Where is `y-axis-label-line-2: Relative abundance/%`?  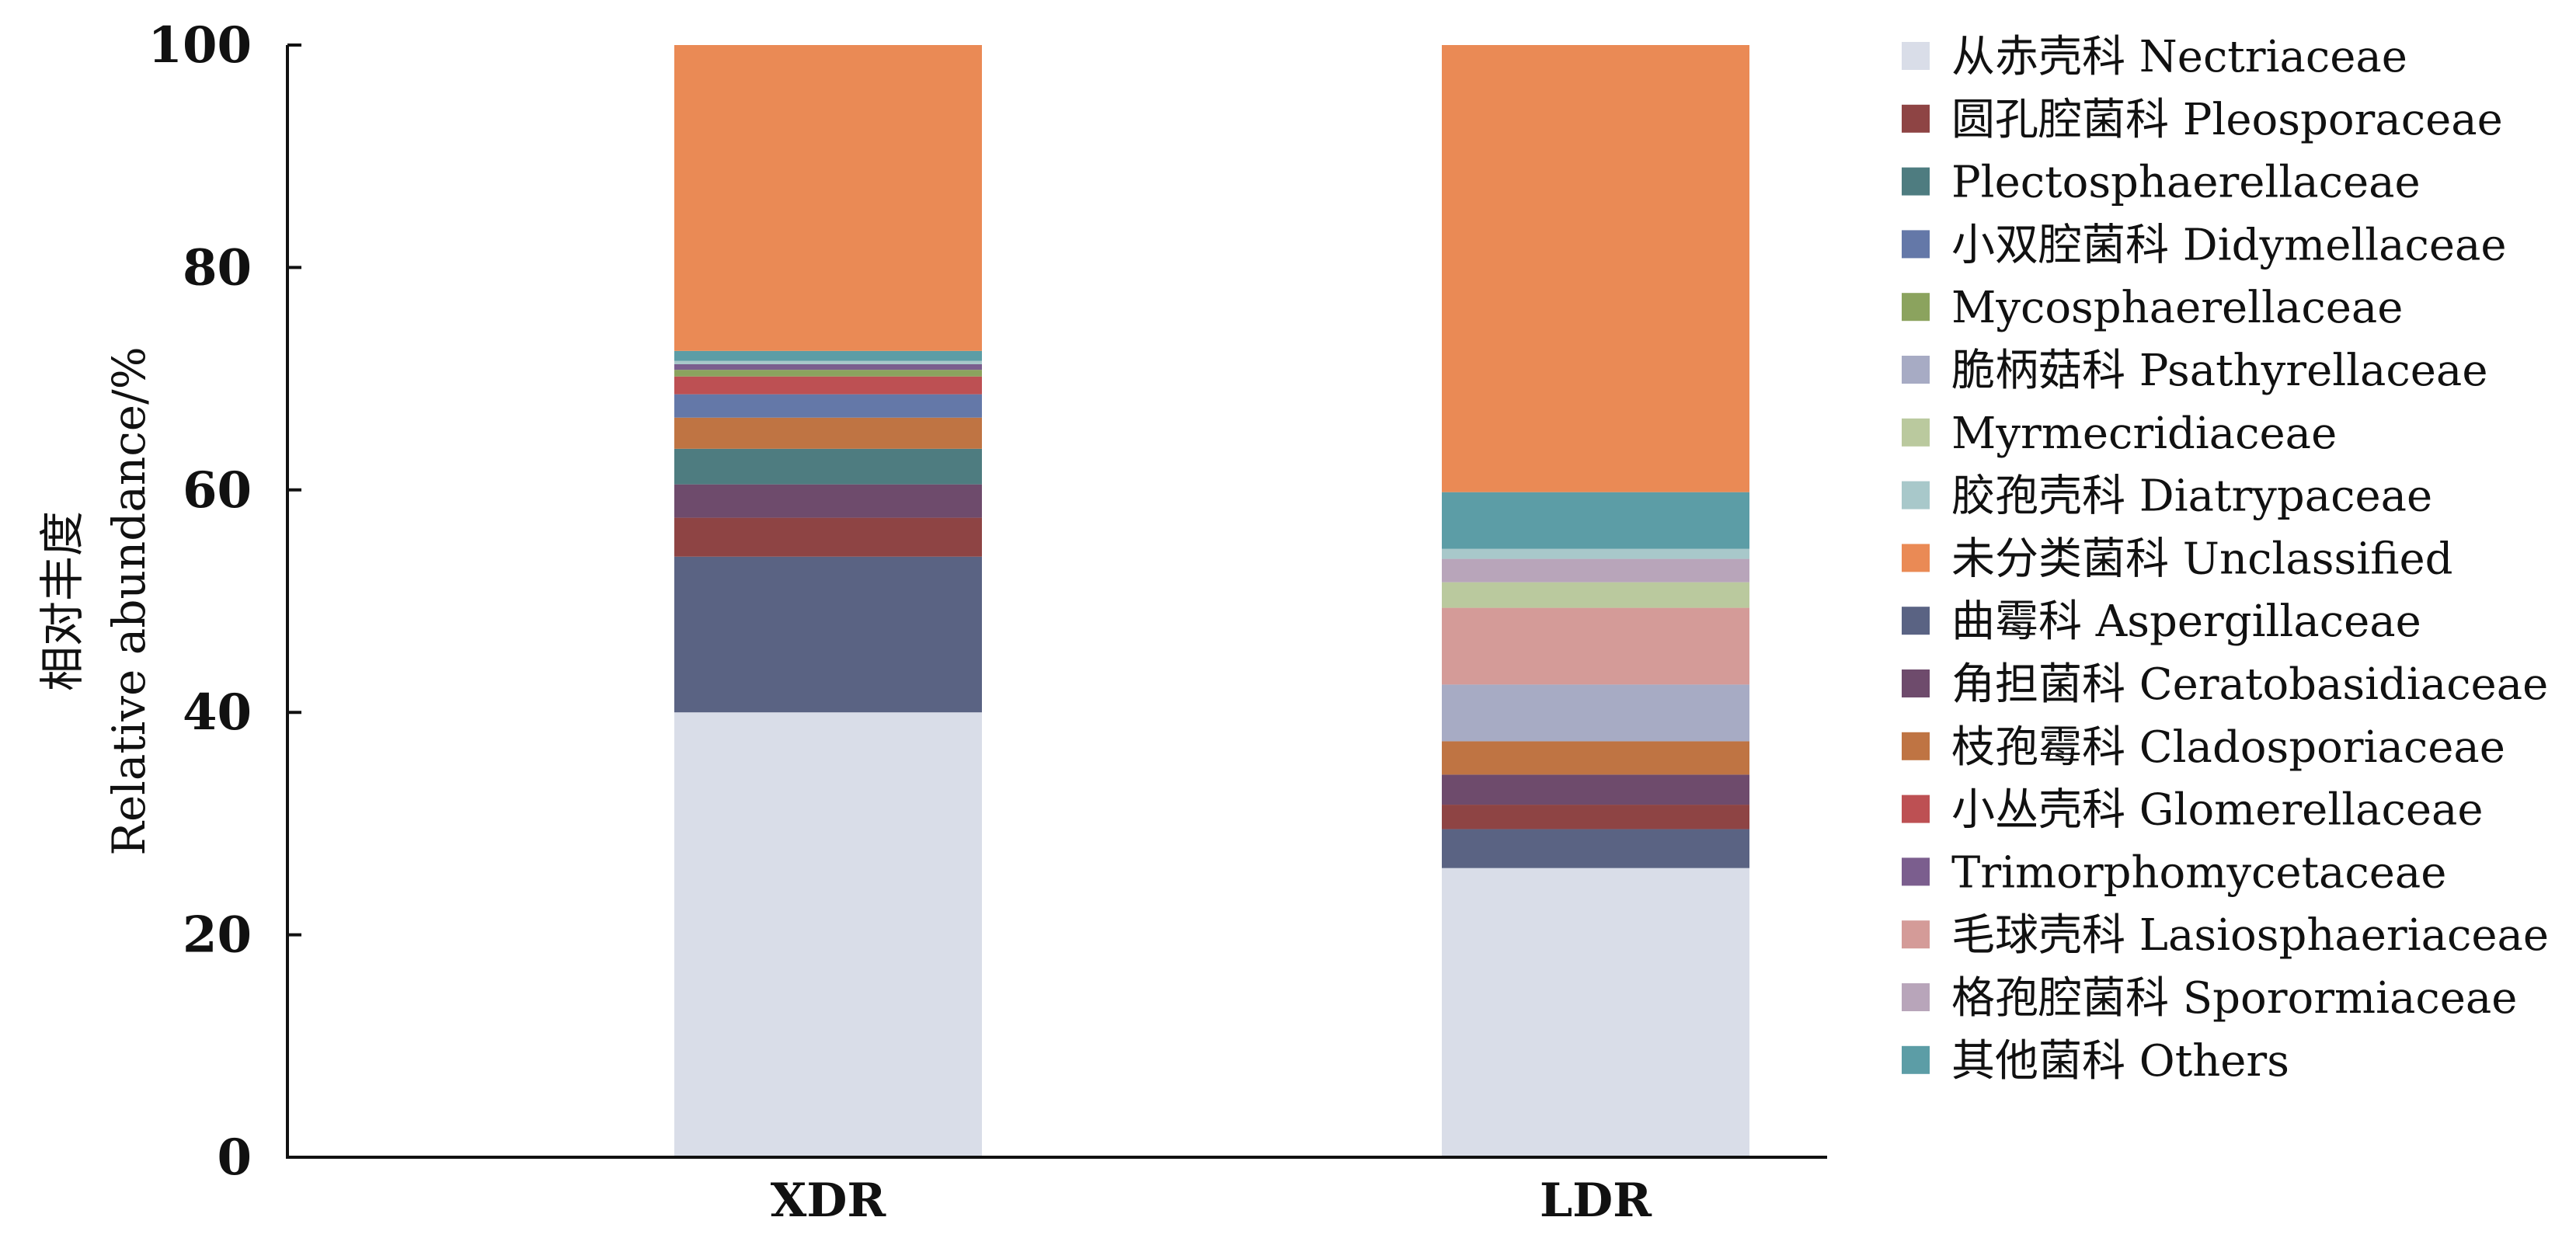
y-axis-label-line-2: Relative abundance/% is located at coordinates (129, 600).